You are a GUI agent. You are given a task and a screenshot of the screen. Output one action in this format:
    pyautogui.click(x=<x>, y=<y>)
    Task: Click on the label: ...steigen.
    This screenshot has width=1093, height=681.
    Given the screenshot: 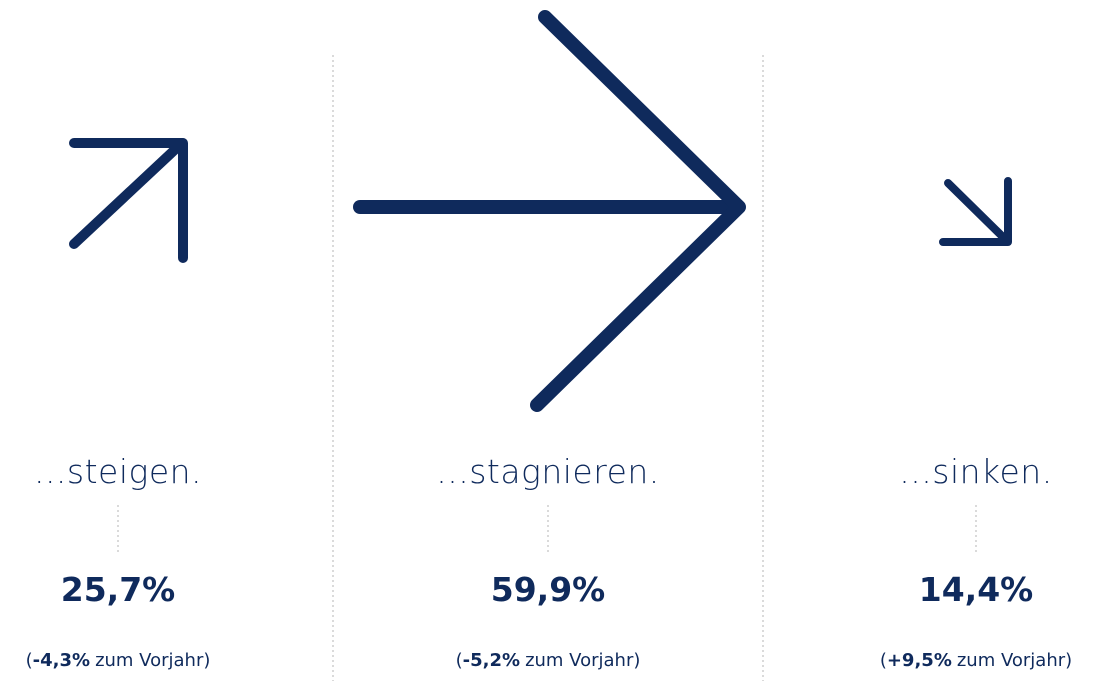 What is the action you would take?
    pyautogui.click(x=118, y=471)
    